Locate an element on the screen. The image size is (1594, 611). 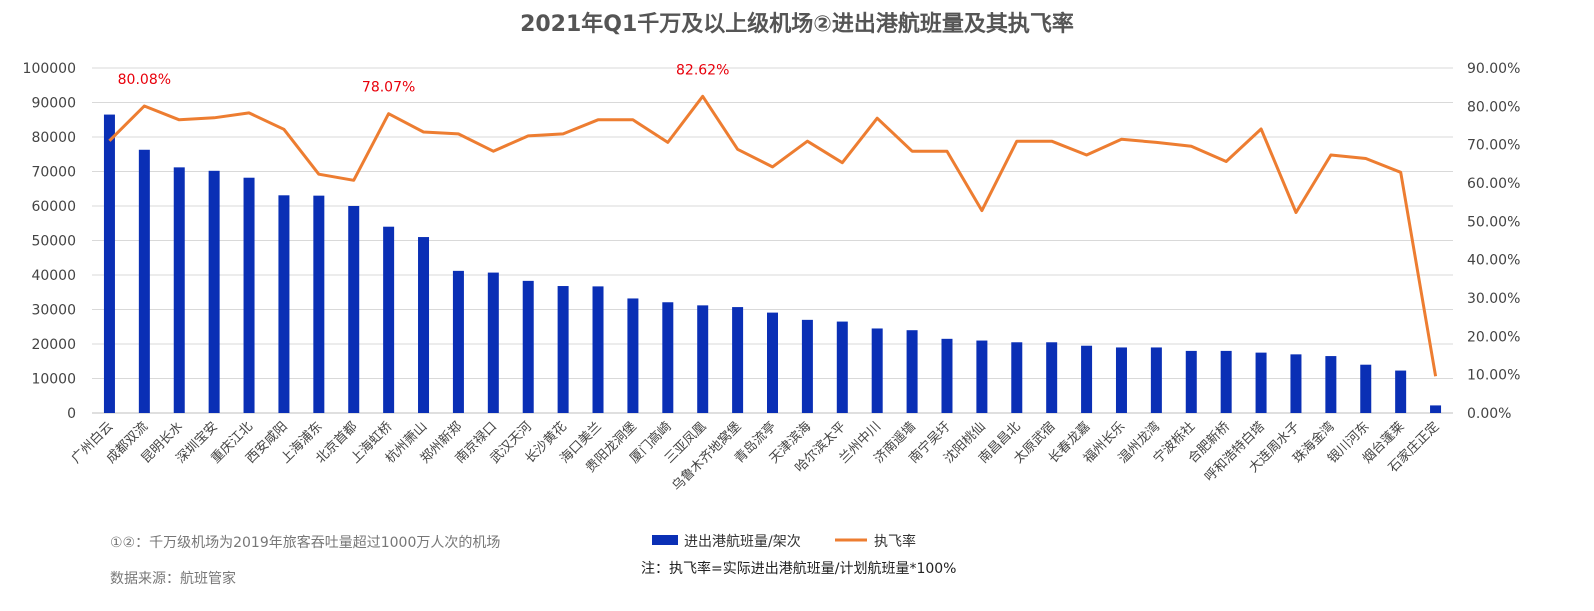
data-source: 数据来源：航班管家 is located at coordinates (173, 578).